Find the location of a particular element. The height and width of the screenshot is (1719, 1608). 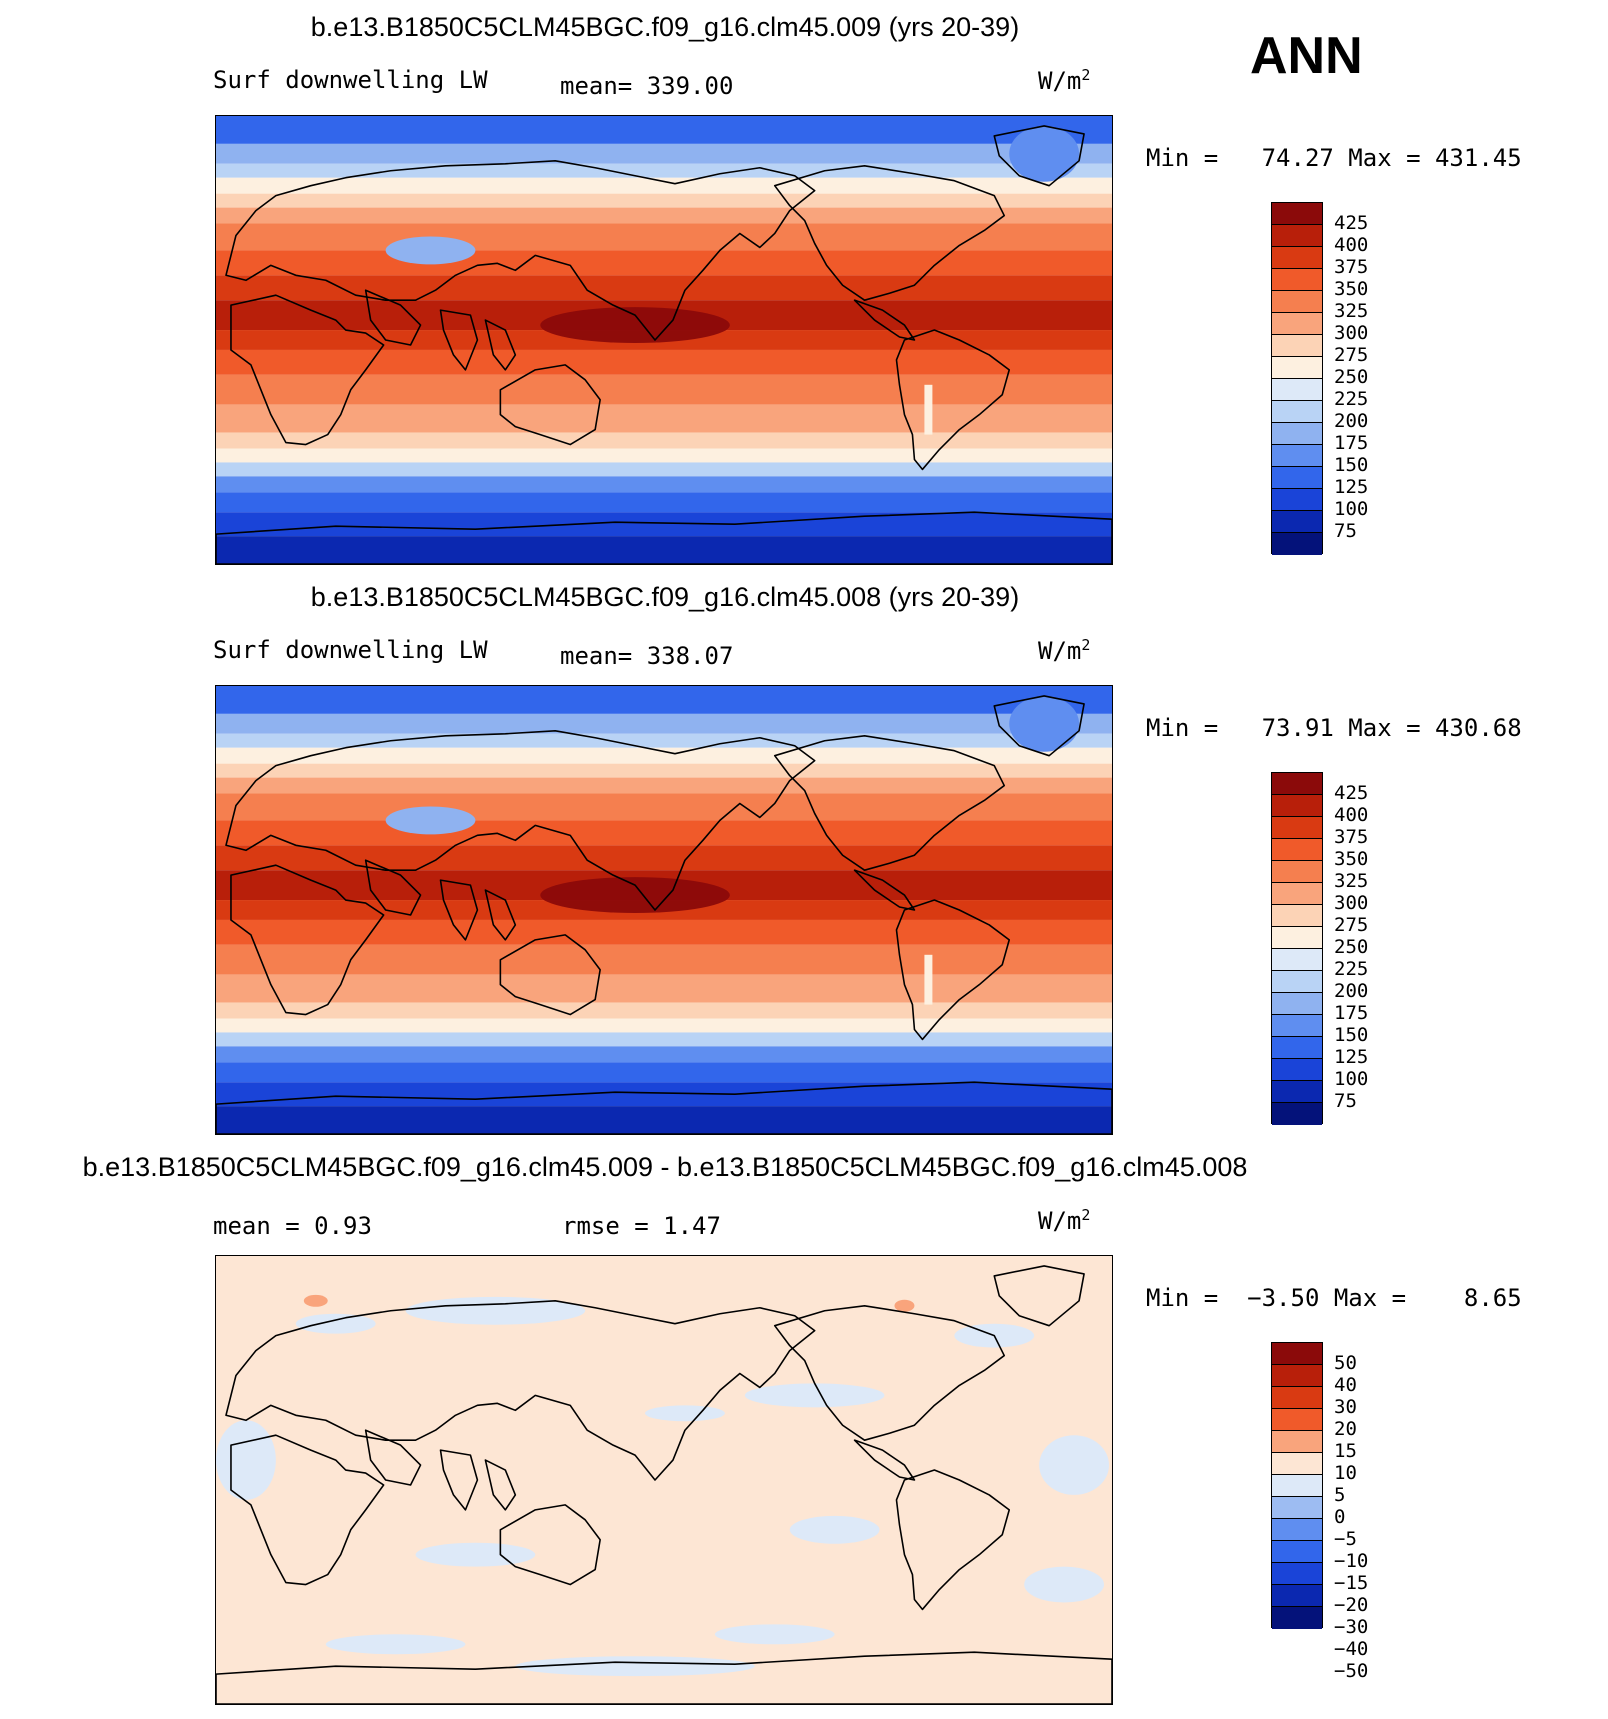

colorbar-tick-label: 100 is located at coordinates (1351, 1079).